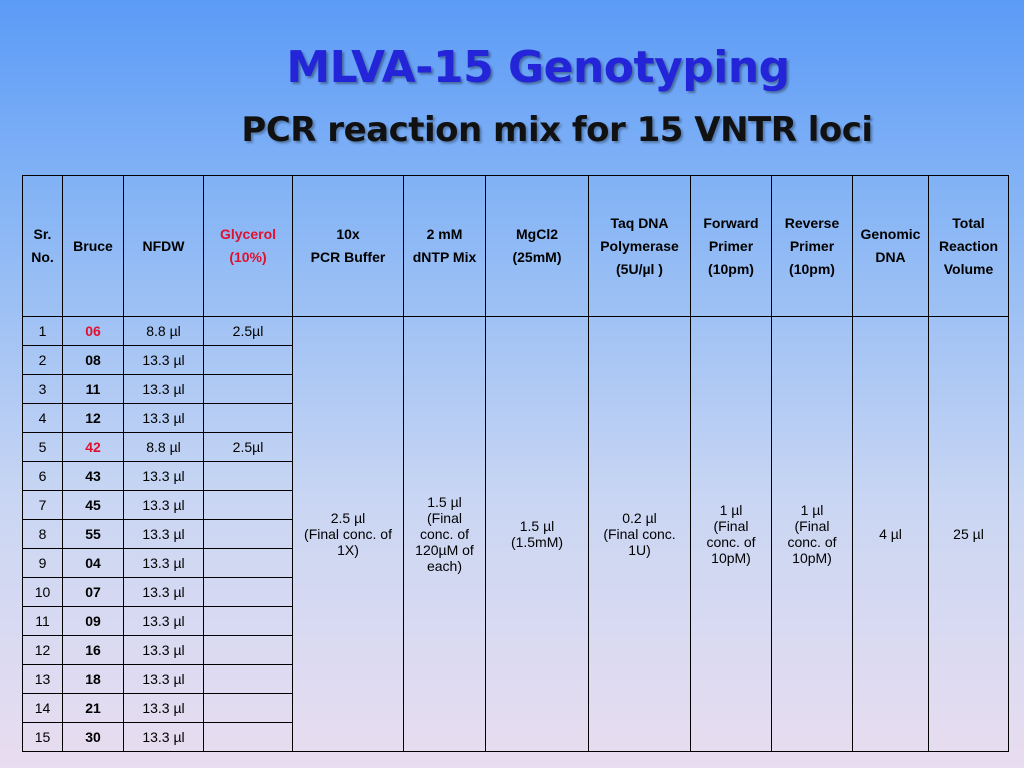 Image resolution: width=1024 pixels, height=768 pixels. What do you see at coordinates (93, 331) in the screenshot?
I see `bruce-cell: 06` at bounding box center [93, 331].